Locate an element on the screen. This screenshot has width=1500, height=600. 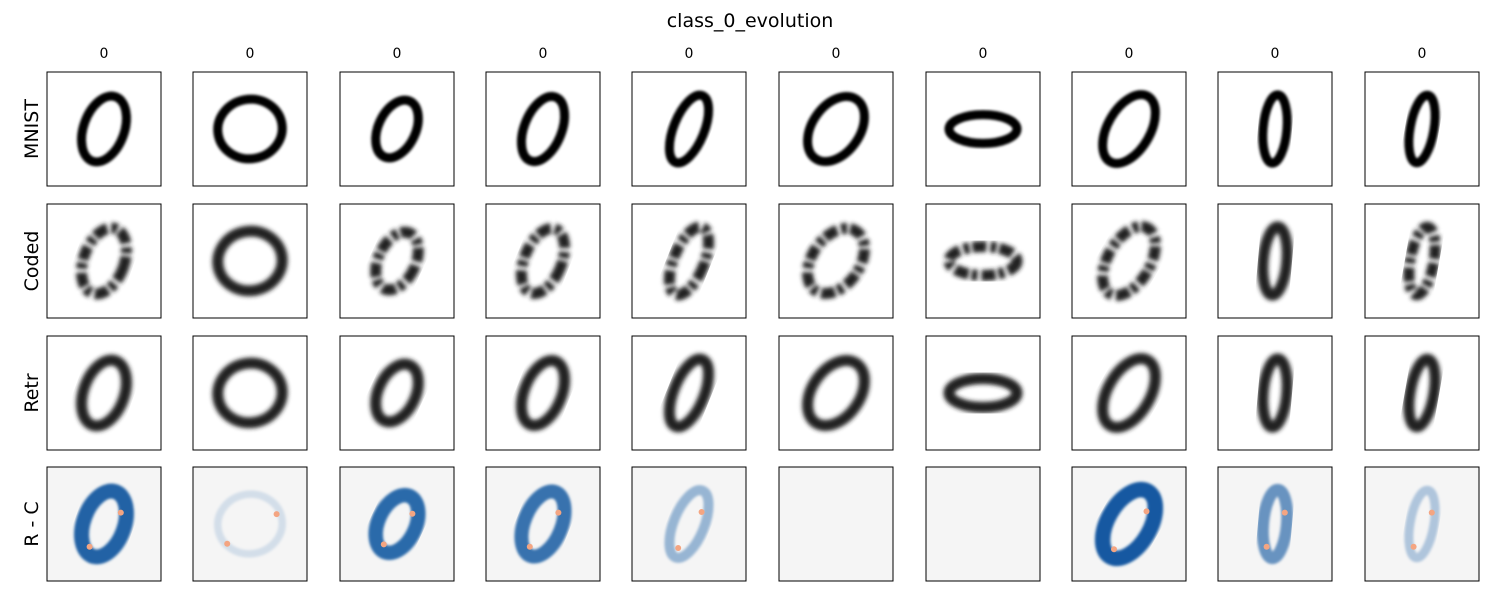
figure-title: class_0_evolution is located at coordinates (750, 21).